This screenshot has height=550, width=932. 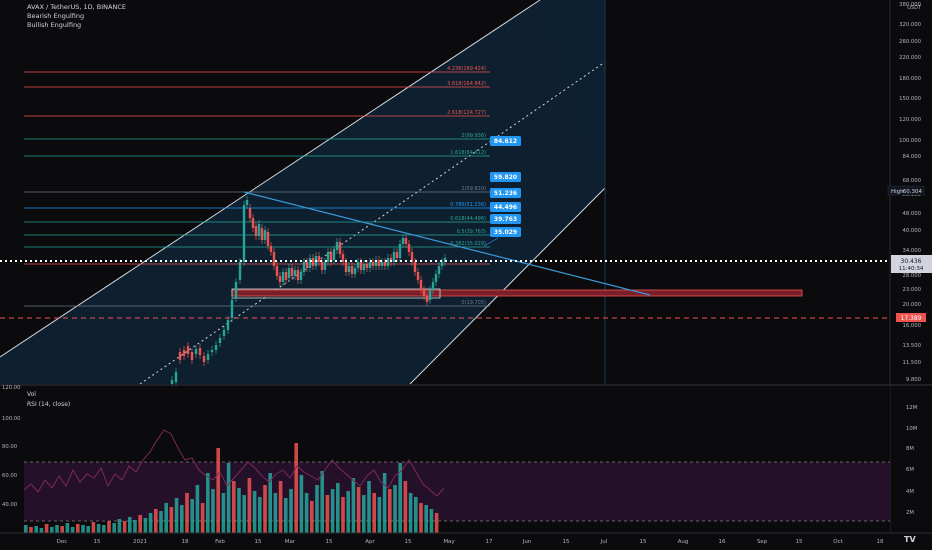 What do you see at coordinates (234, 463) in the screenshot?
I see `rsi-line` at bounding box center [234, 463].